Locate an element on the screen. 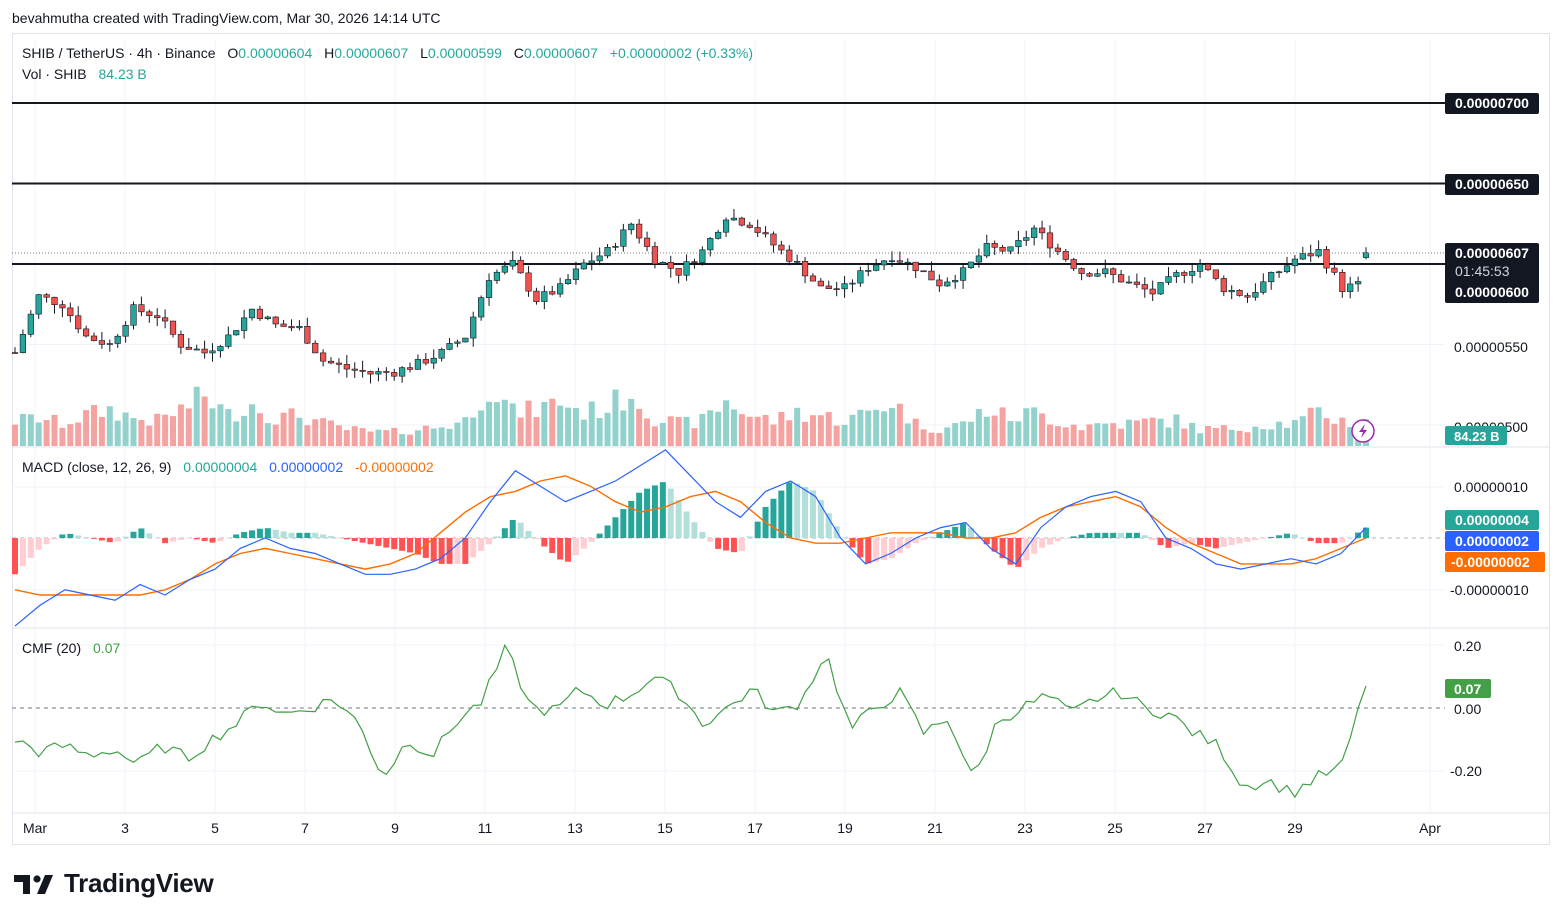  legend-symbol: SHIB / TetherUS · 4h · Binance is located at coordinates (119, 53).